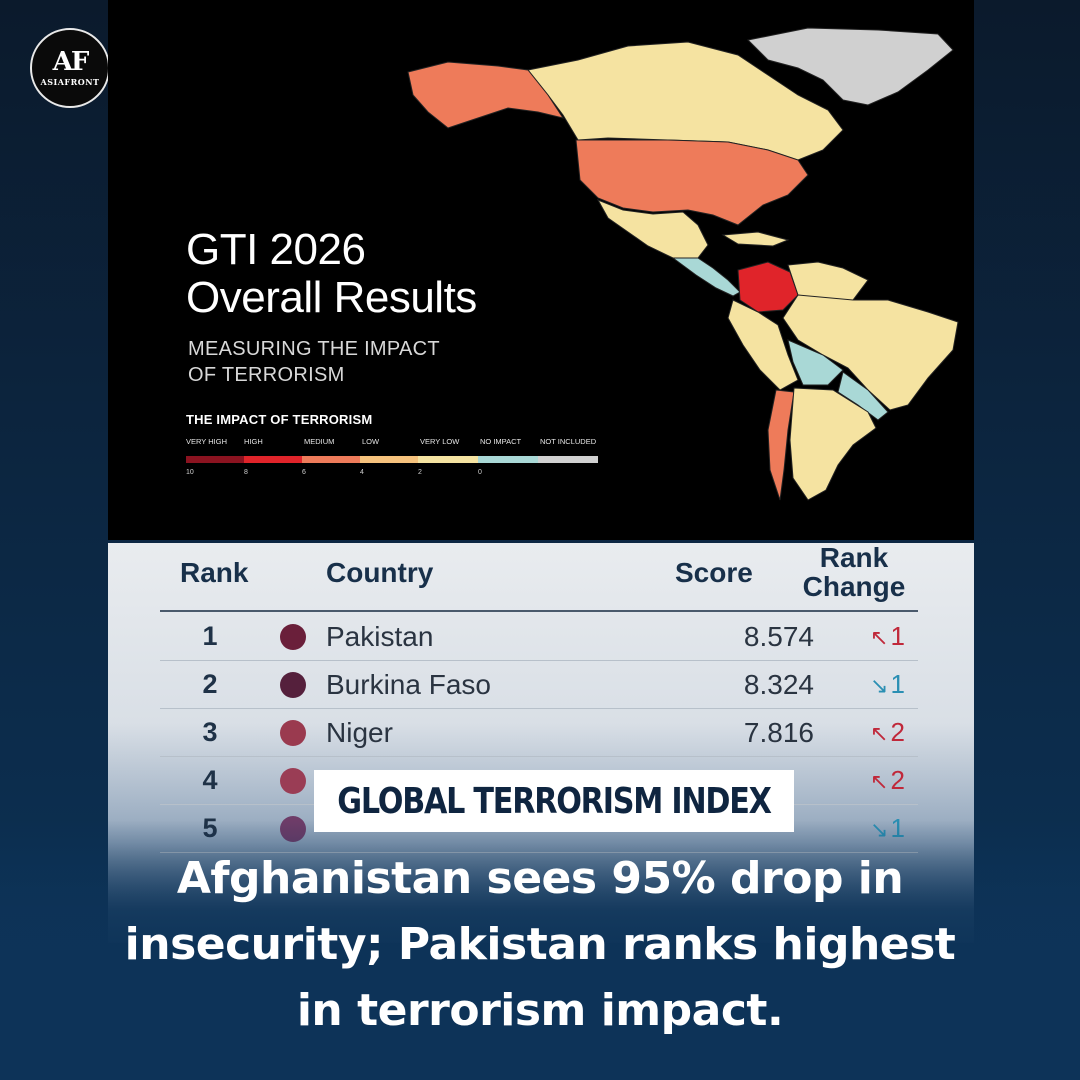  I want to click on map-greenland, so click(850, 66).